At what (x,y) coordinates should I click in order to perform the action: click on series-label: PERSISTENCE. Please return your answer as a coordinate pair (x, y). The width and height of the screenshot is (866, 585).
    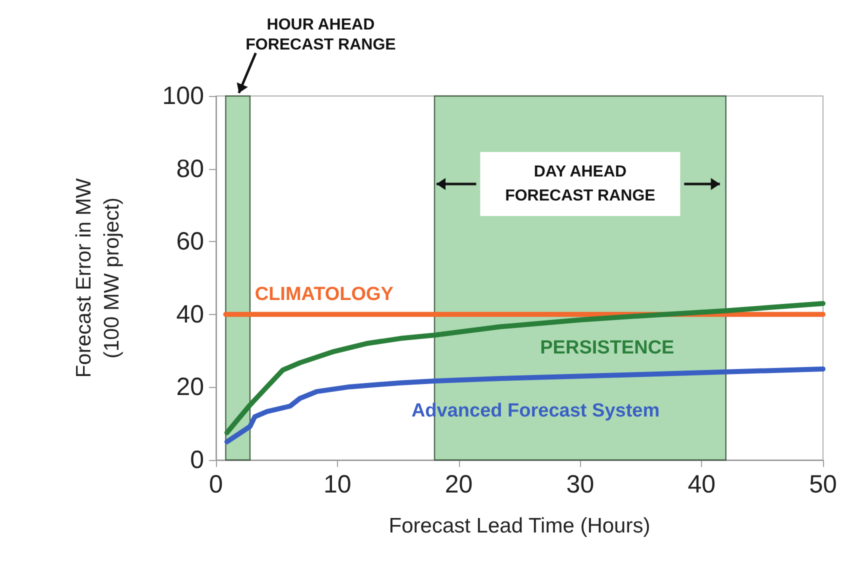
    Looking at the image, I should click on (607, 347).